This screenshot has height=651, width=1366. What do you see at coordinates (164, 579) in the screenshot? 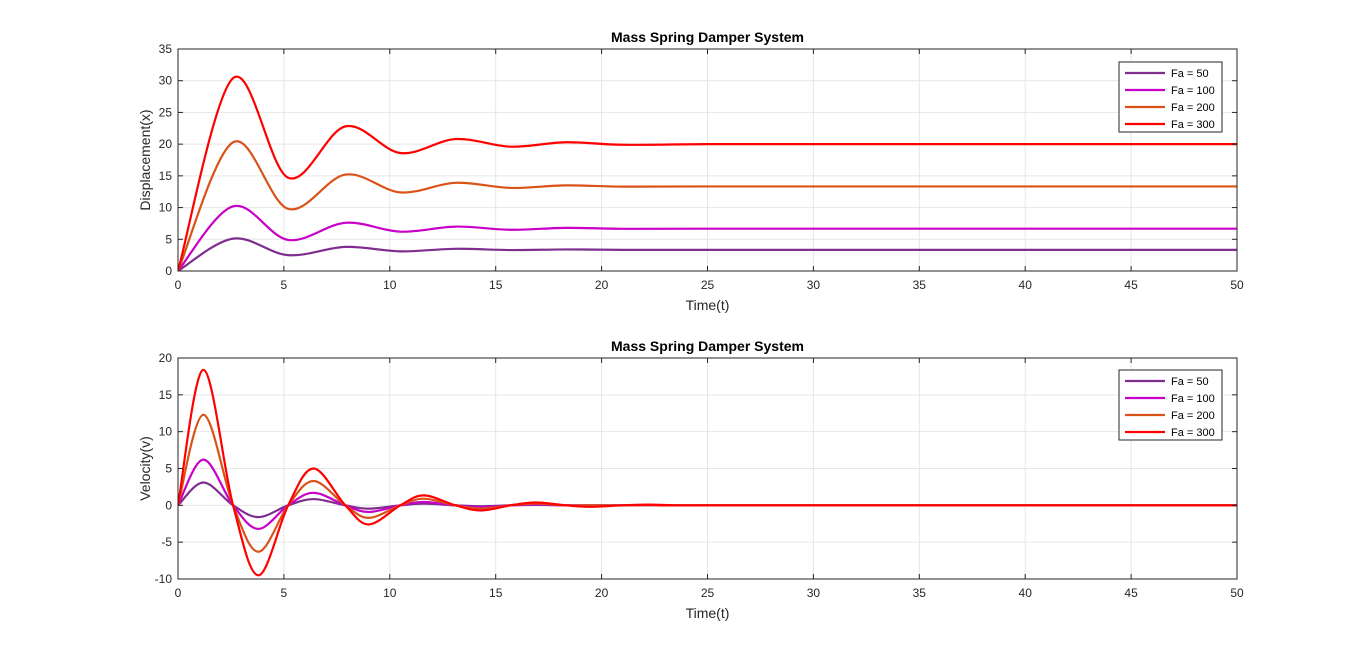
I see `y-tick-label: -10` at bounding box center [164, 579].